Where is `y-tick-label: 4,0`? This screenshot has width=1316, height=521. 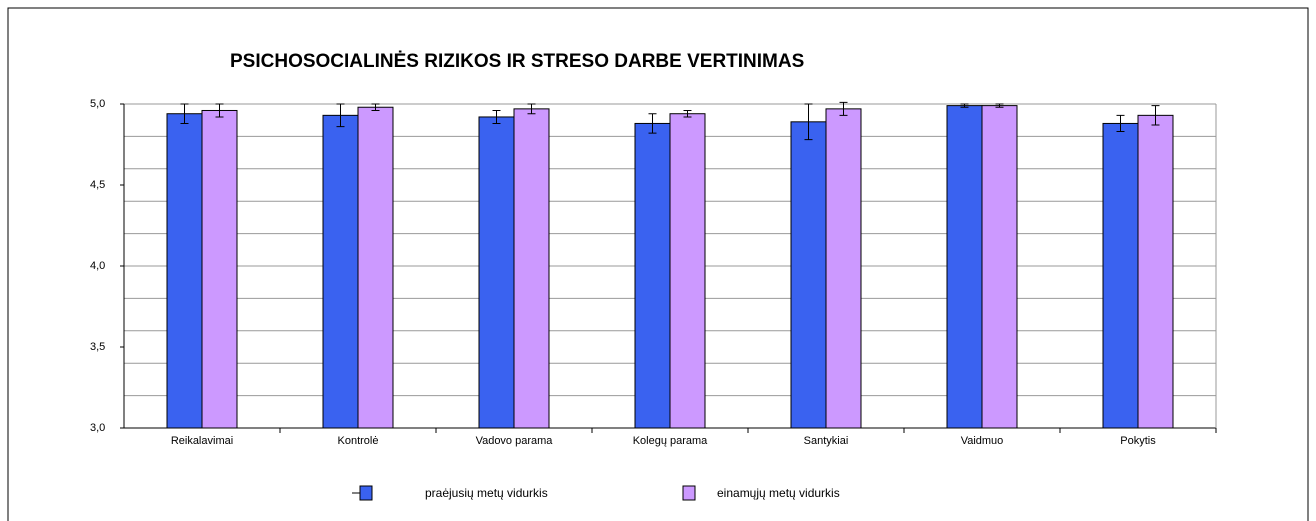 y-tick-label: 4,0 is located at coordinates (97, 266).